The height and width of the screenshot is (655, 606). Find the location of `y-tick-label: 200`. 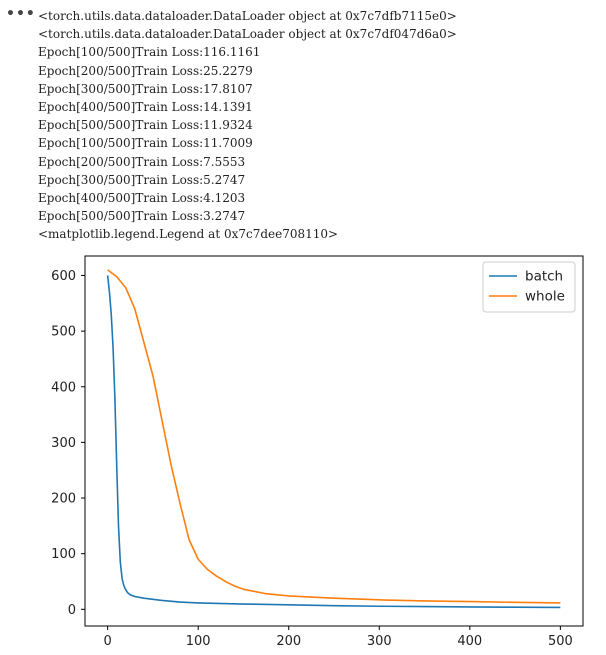

y-tick-label: 200 is located at coordinates (63, 499).